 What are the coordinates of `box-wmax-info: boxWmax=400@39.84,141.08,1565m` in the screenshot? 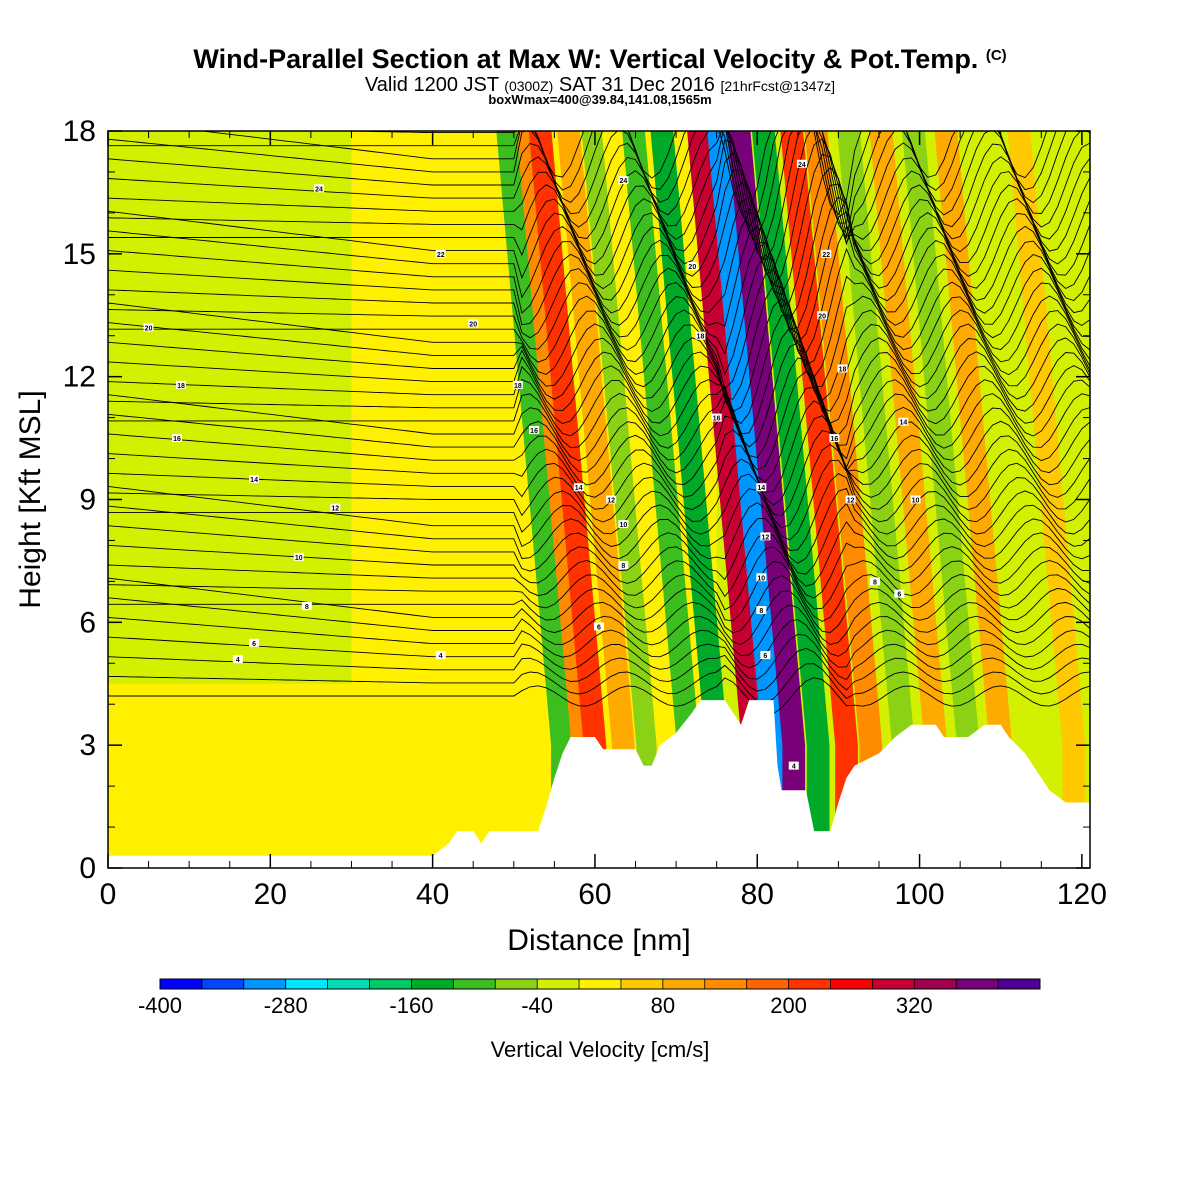 It's located at (600, 99).